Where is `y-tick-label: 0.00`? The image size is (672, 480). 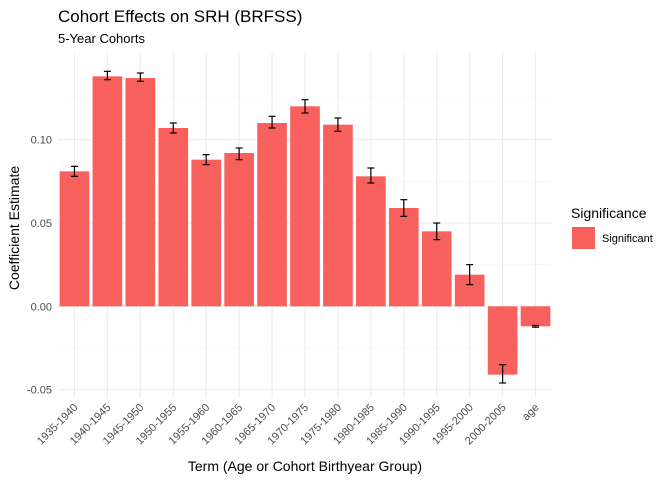
y-tick-label: 0.00 is located at coordinates (41, 307).